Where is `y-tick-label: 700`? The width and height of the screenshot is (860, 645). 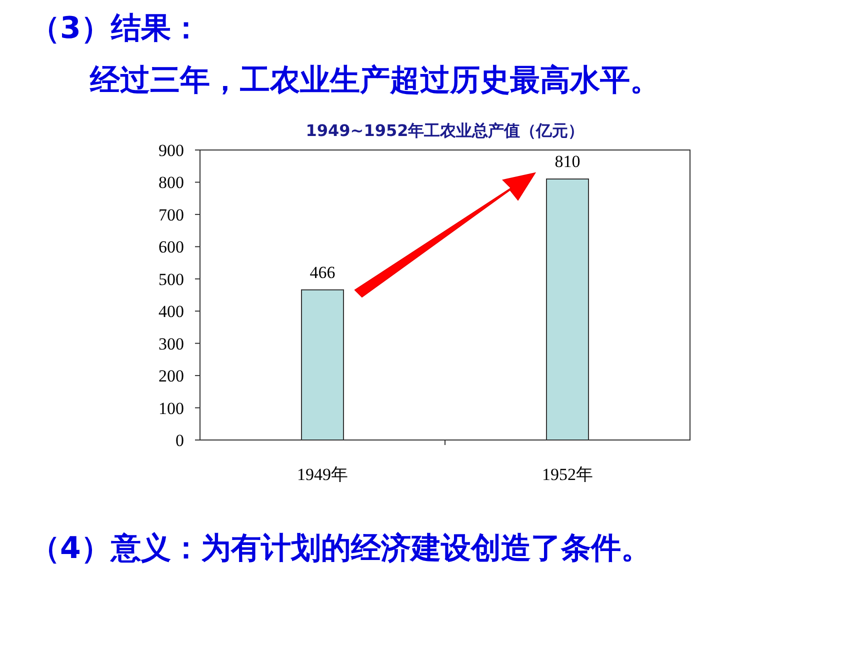 y-tick-label: 700 is located at coordinates (171, 214).